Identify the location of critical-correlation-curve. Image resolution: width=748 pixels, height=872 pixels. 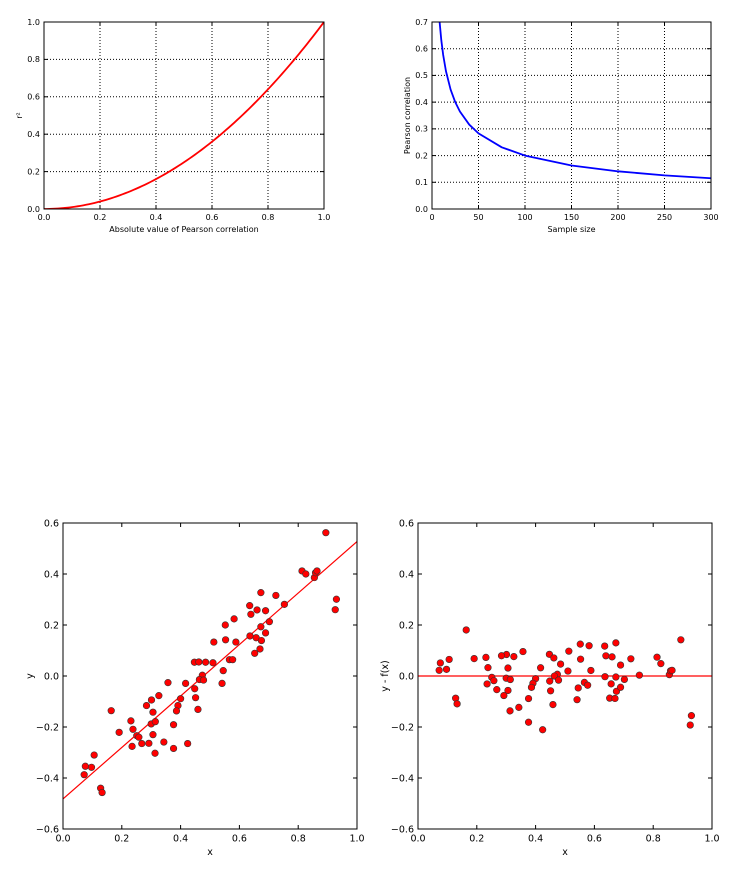
(574, 101).